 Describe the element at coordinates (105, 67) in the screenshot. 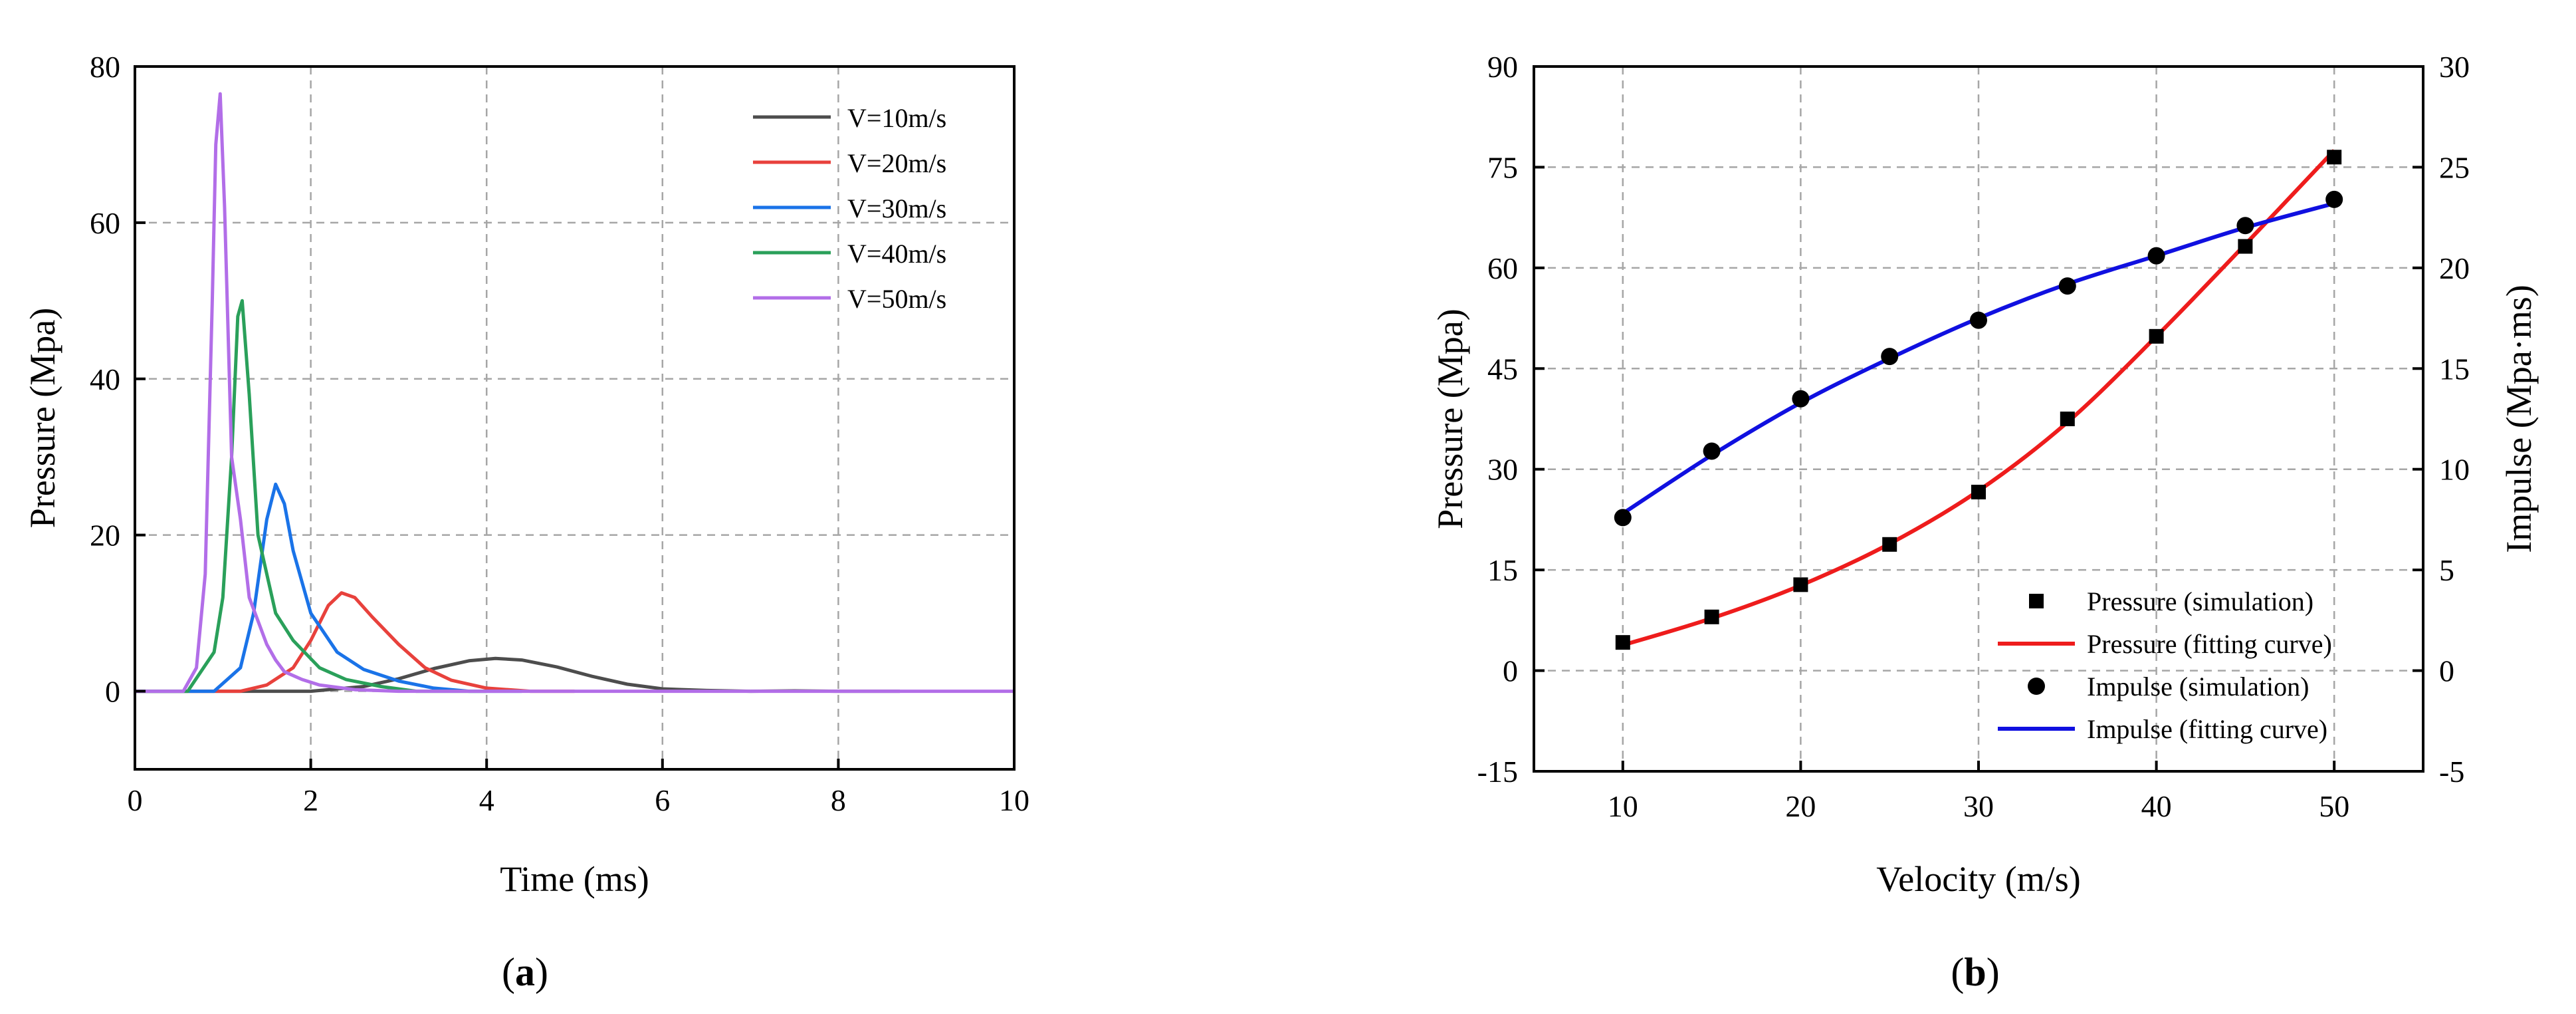

I see `y-tick-label: 80` at that location.